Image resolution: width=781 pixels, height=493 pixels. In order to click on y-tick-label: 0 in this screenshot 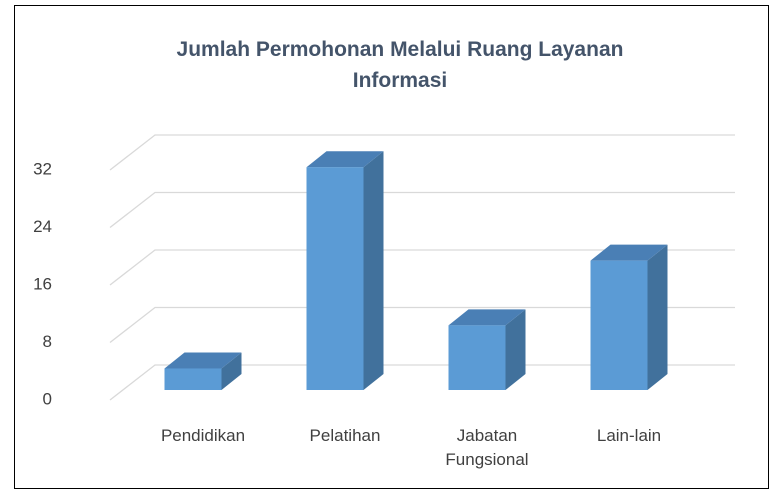, I will do `click(47, 398)`.